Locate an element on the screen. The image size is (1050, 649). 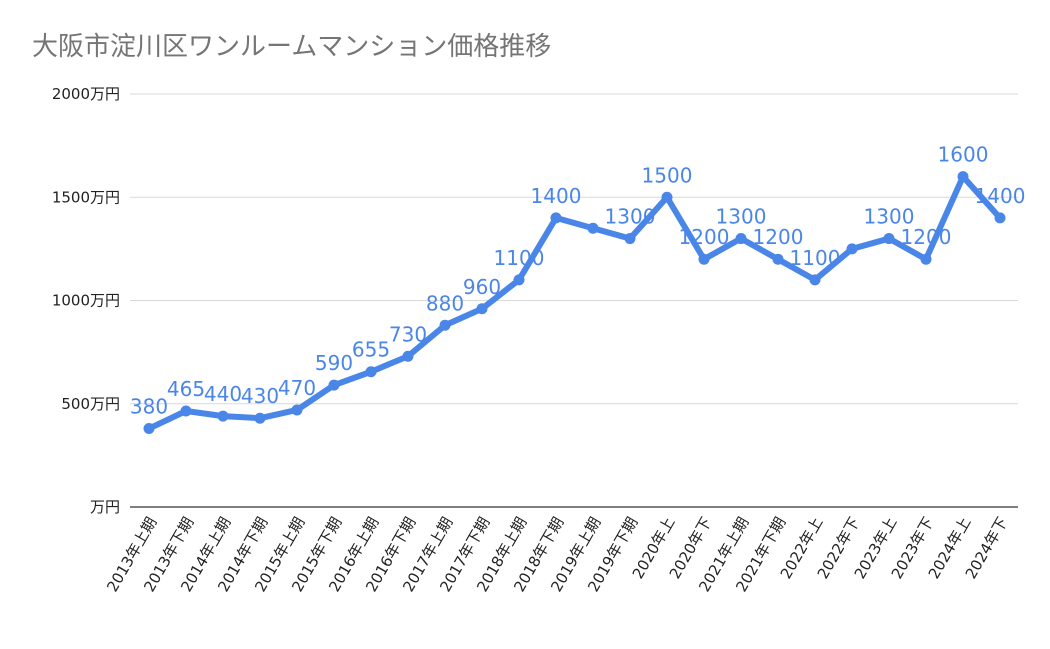
data-label: 1500 is located at coordinates (667, 175).